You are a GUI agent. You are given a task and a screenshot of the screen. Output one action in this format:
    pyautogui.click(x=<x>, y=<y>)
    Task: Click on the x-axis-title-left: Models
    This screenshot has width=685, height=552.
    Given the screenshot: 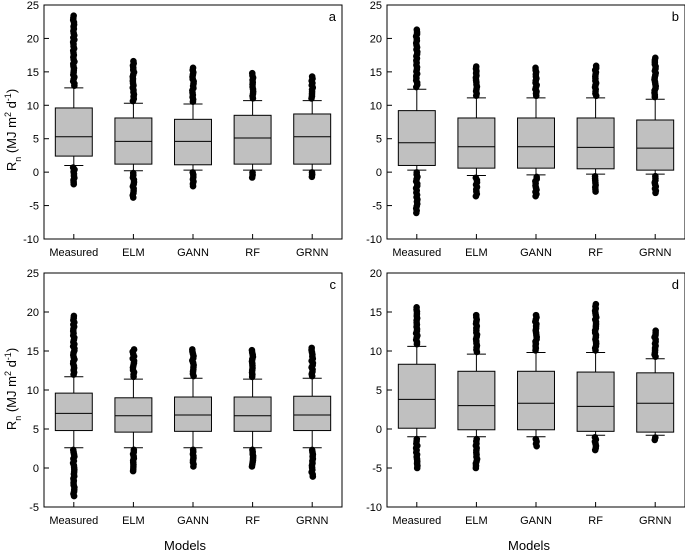 What is the action you would take?
    pyautogui.click(x=185, y=545)
    